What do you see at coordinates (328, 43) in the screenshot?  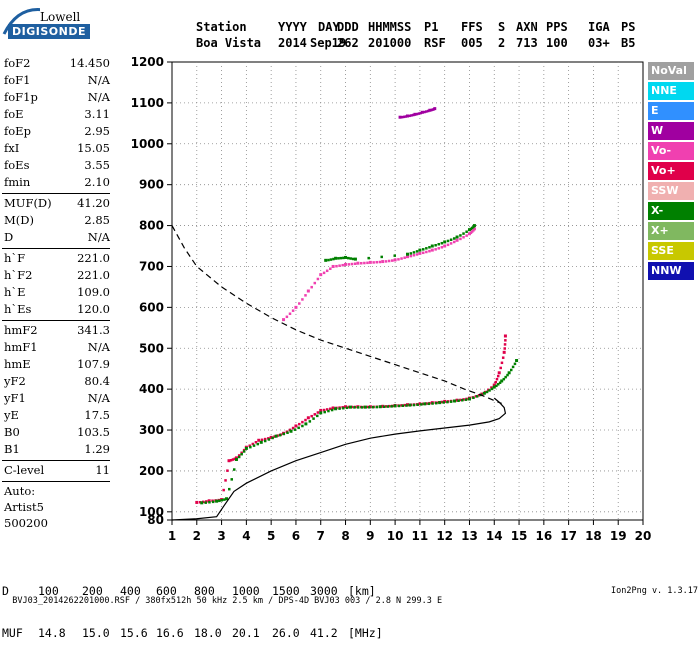 I see `header-value: Sep19` at bounding box center [328, 43].